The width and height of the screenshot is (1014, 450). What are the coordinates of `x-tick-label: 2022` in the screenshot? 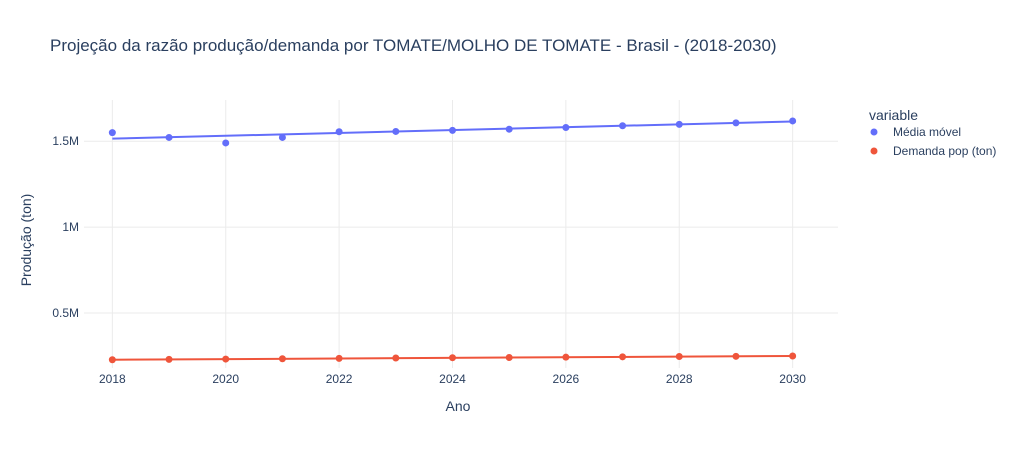 It's located at (339, 379).